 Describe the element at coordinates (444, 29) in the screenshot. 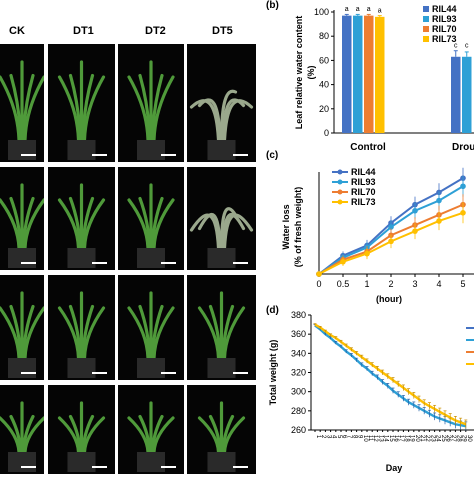

I see `legend-label: RIL70` at that location.